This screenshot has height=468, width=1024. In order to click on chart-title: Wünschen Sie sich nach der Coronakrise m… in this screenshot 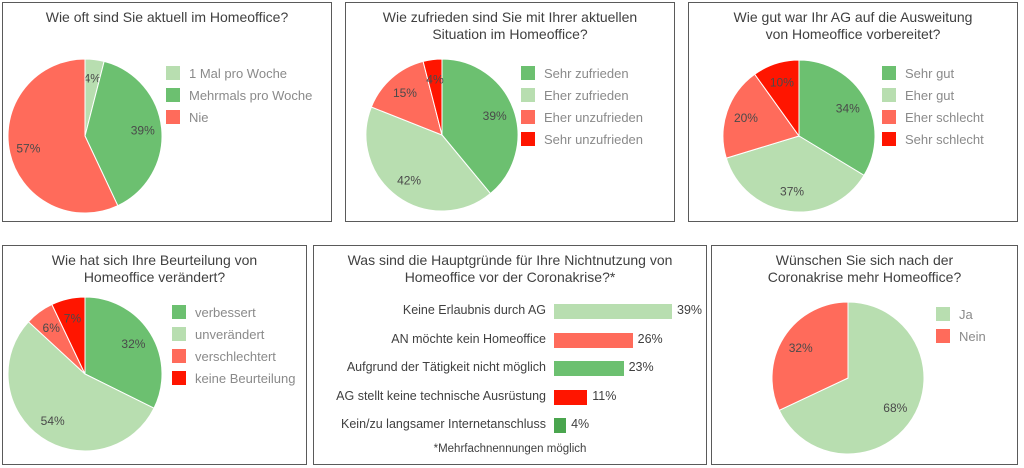, I will do `click(864, 269)`.